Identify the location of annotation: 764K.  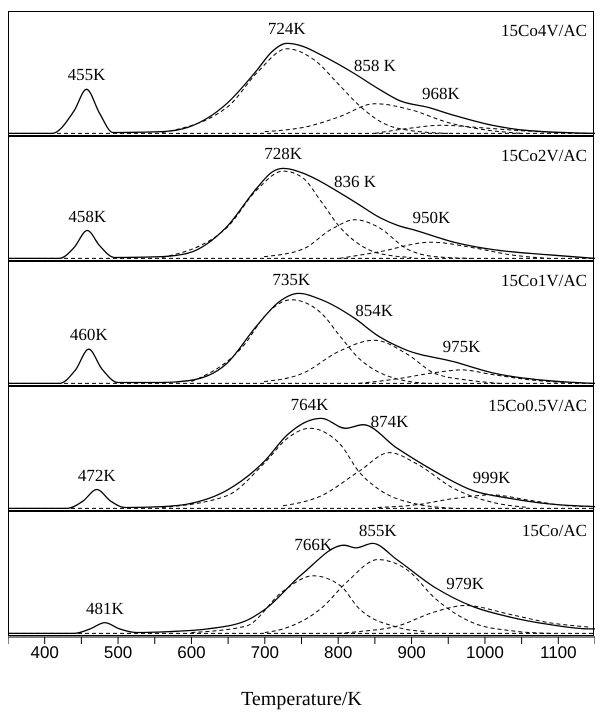
(309, 404).